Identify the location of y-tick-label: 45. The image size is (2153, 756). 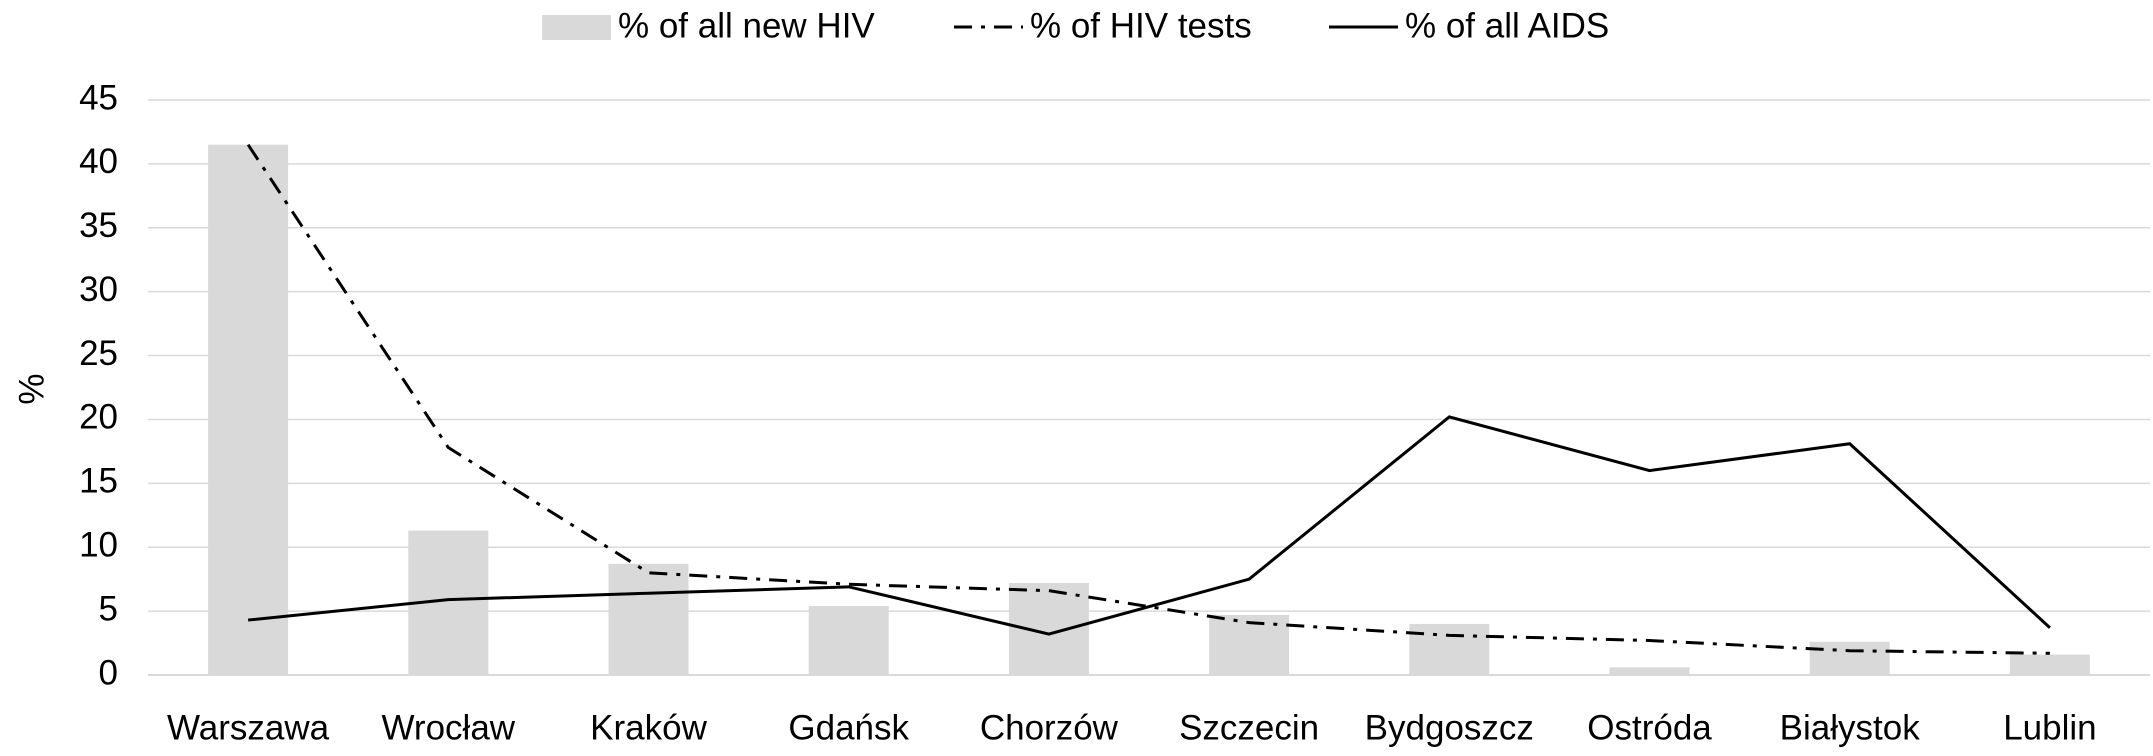
(98, 97).